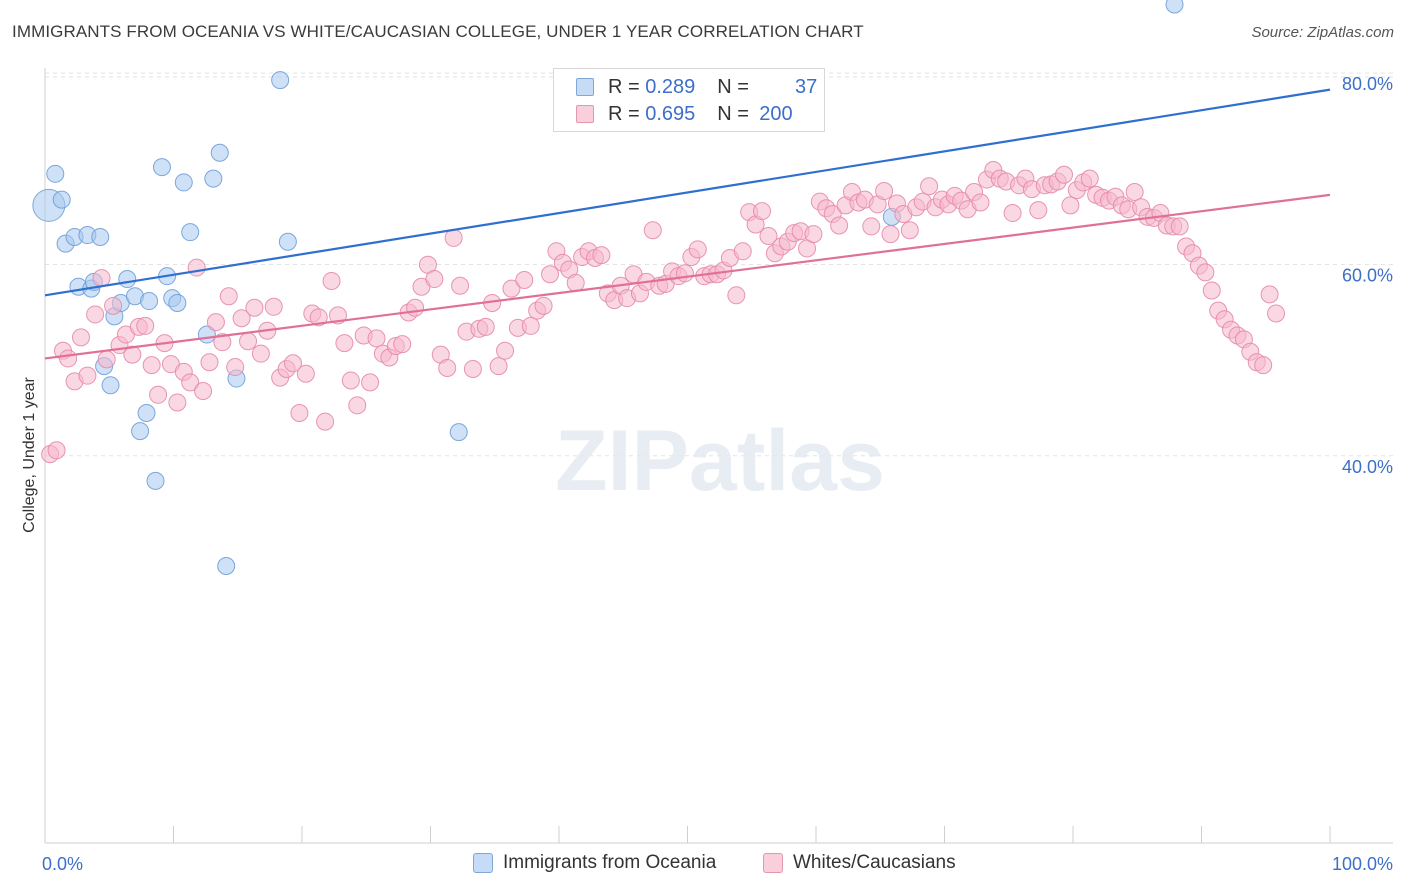 This screenshot has width=1406, height=892. Describe the element at coordinates (1367, 275) in the screenshot. I see `y-tick-label: 60.0%` at that location.